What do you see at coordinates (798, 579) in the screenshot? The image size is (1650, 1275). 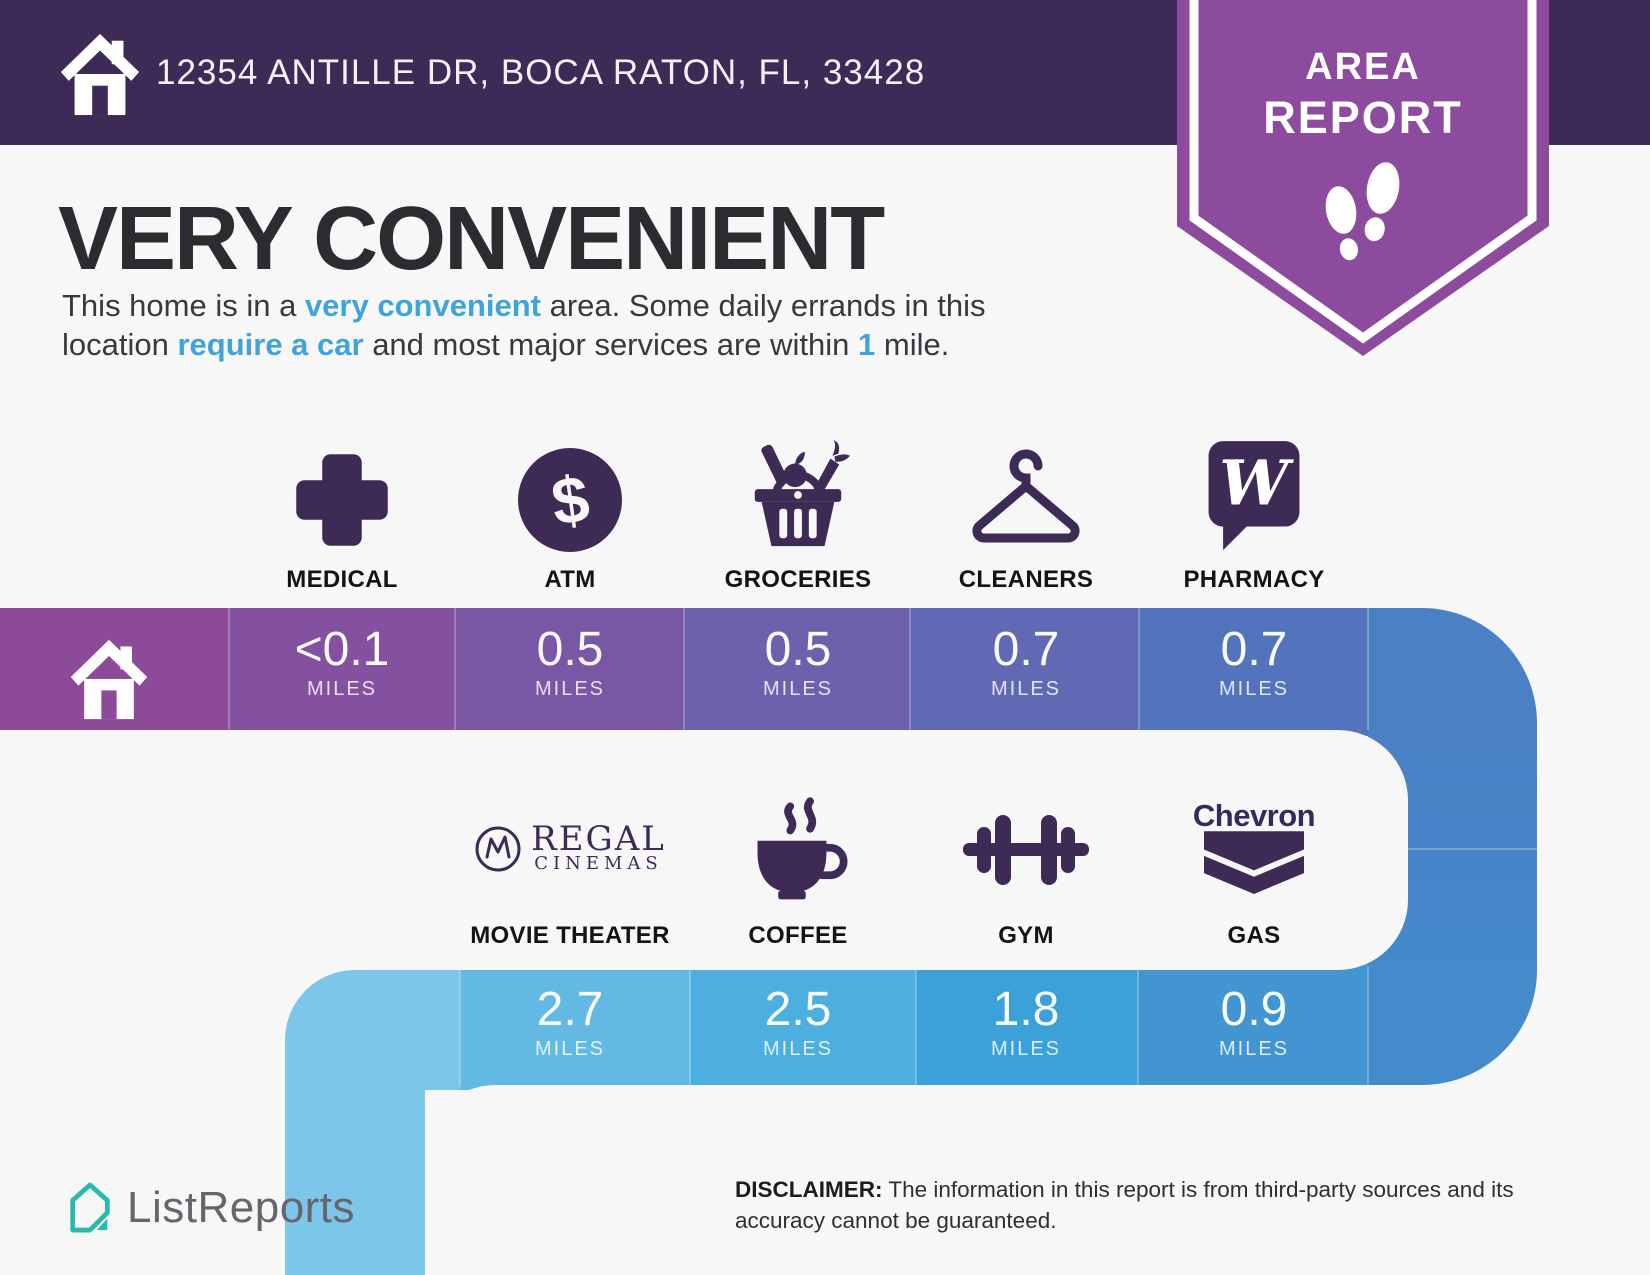 I see `amenity-label: GROCERIES` at bounding box center [798, 579].